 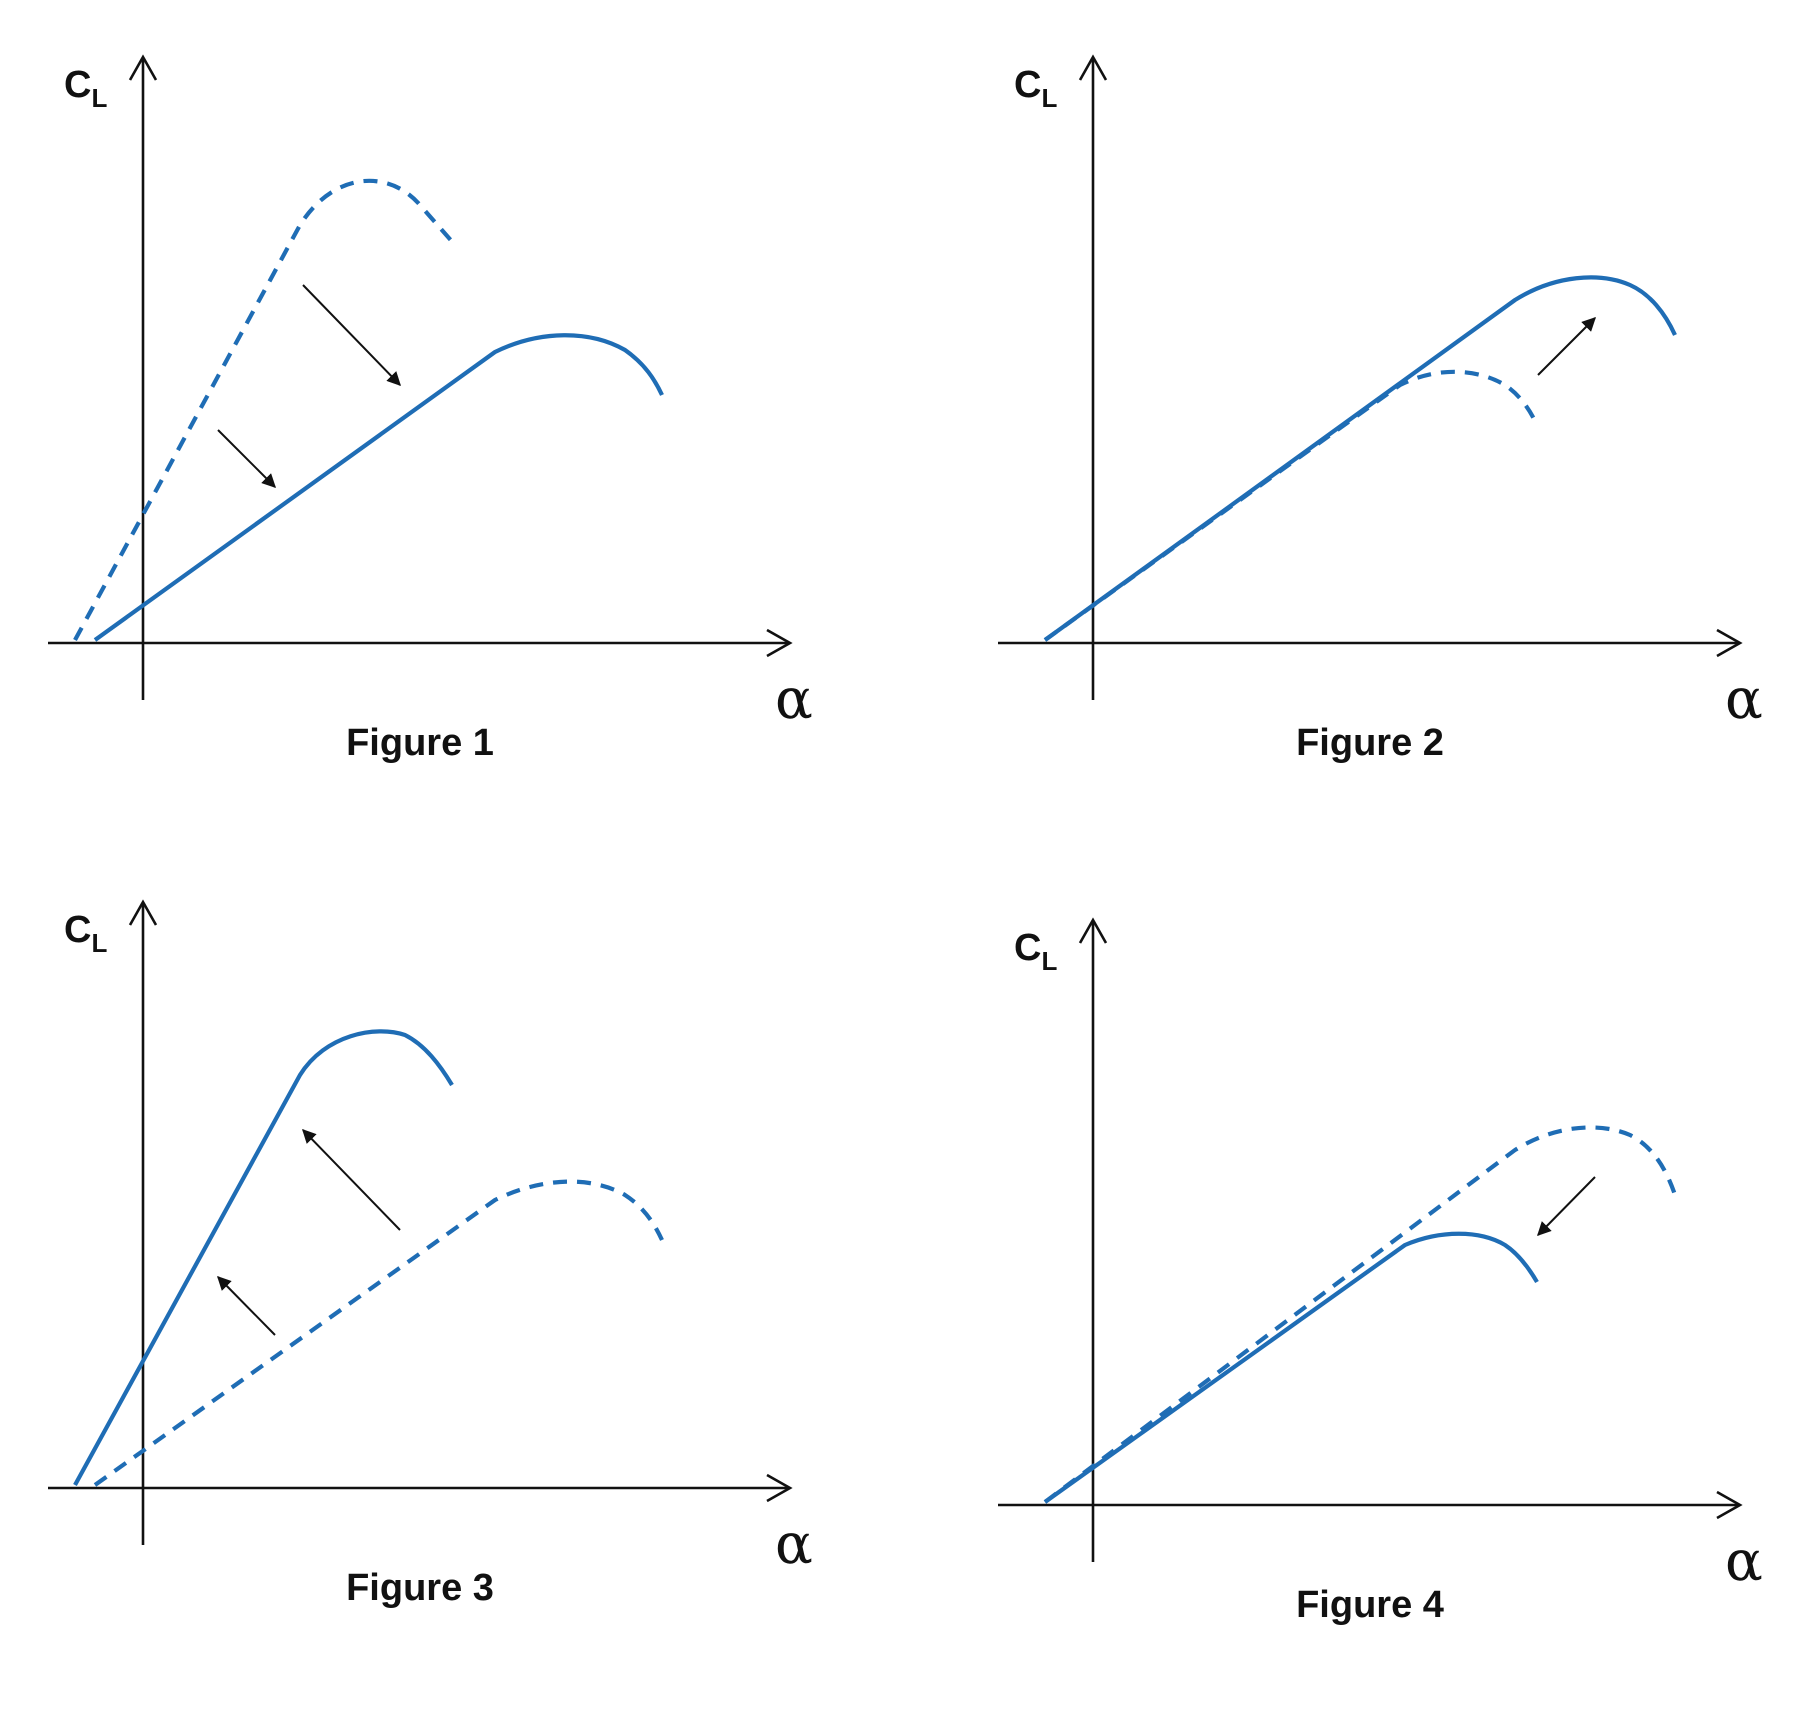 I want to click on figure-caption: Figure 1, so click(x=420, y=743).